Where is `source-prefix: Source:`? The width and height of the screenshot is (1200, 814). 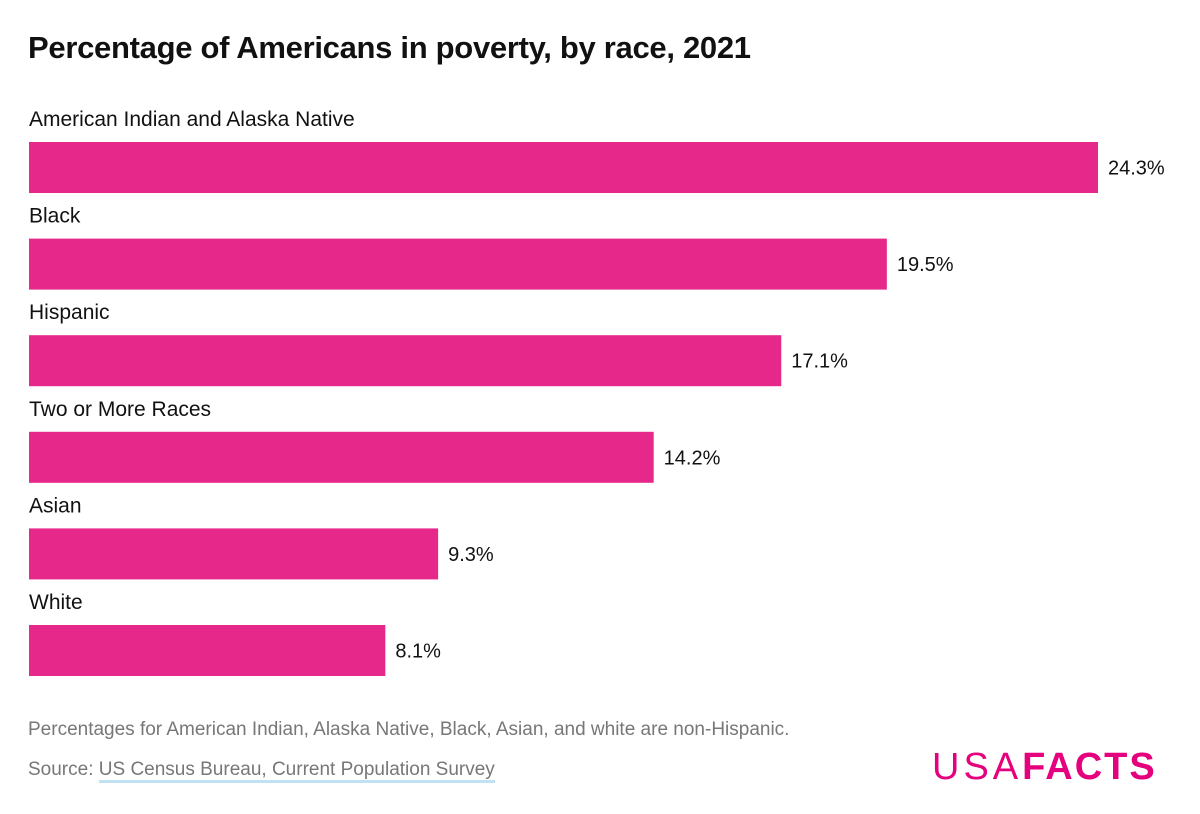 source-prefix: Source: is located at coordinates (63, 769).